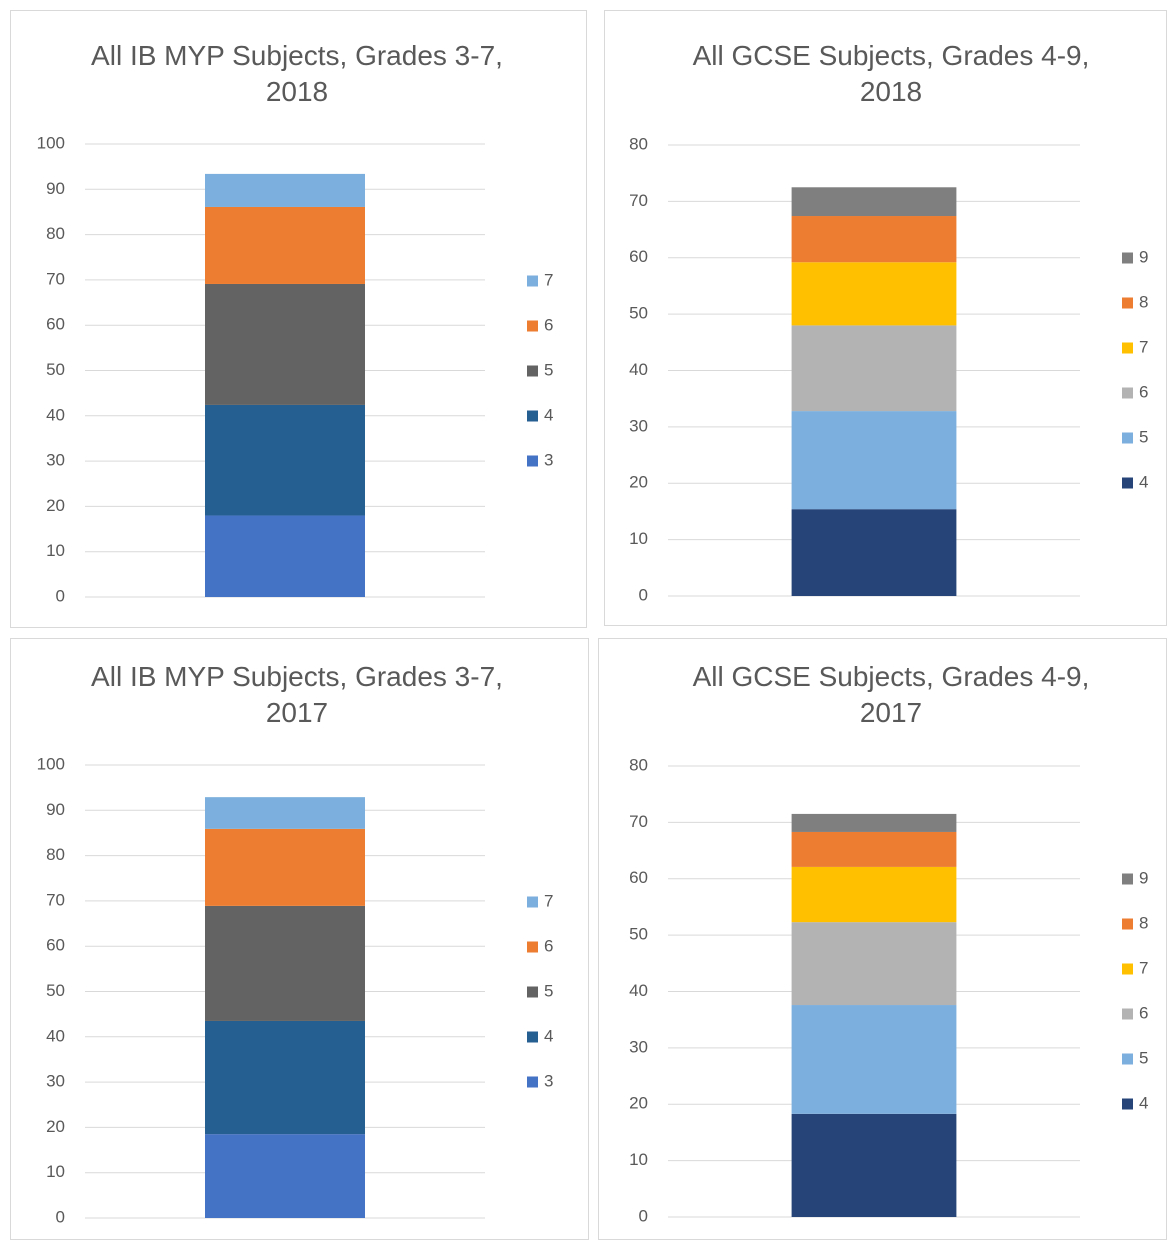 This screenshot has width=1167, height=1240. I want to click on chart-title: All IB MYP Subjects, Grades 3-7, 2018, so click(297, 73).